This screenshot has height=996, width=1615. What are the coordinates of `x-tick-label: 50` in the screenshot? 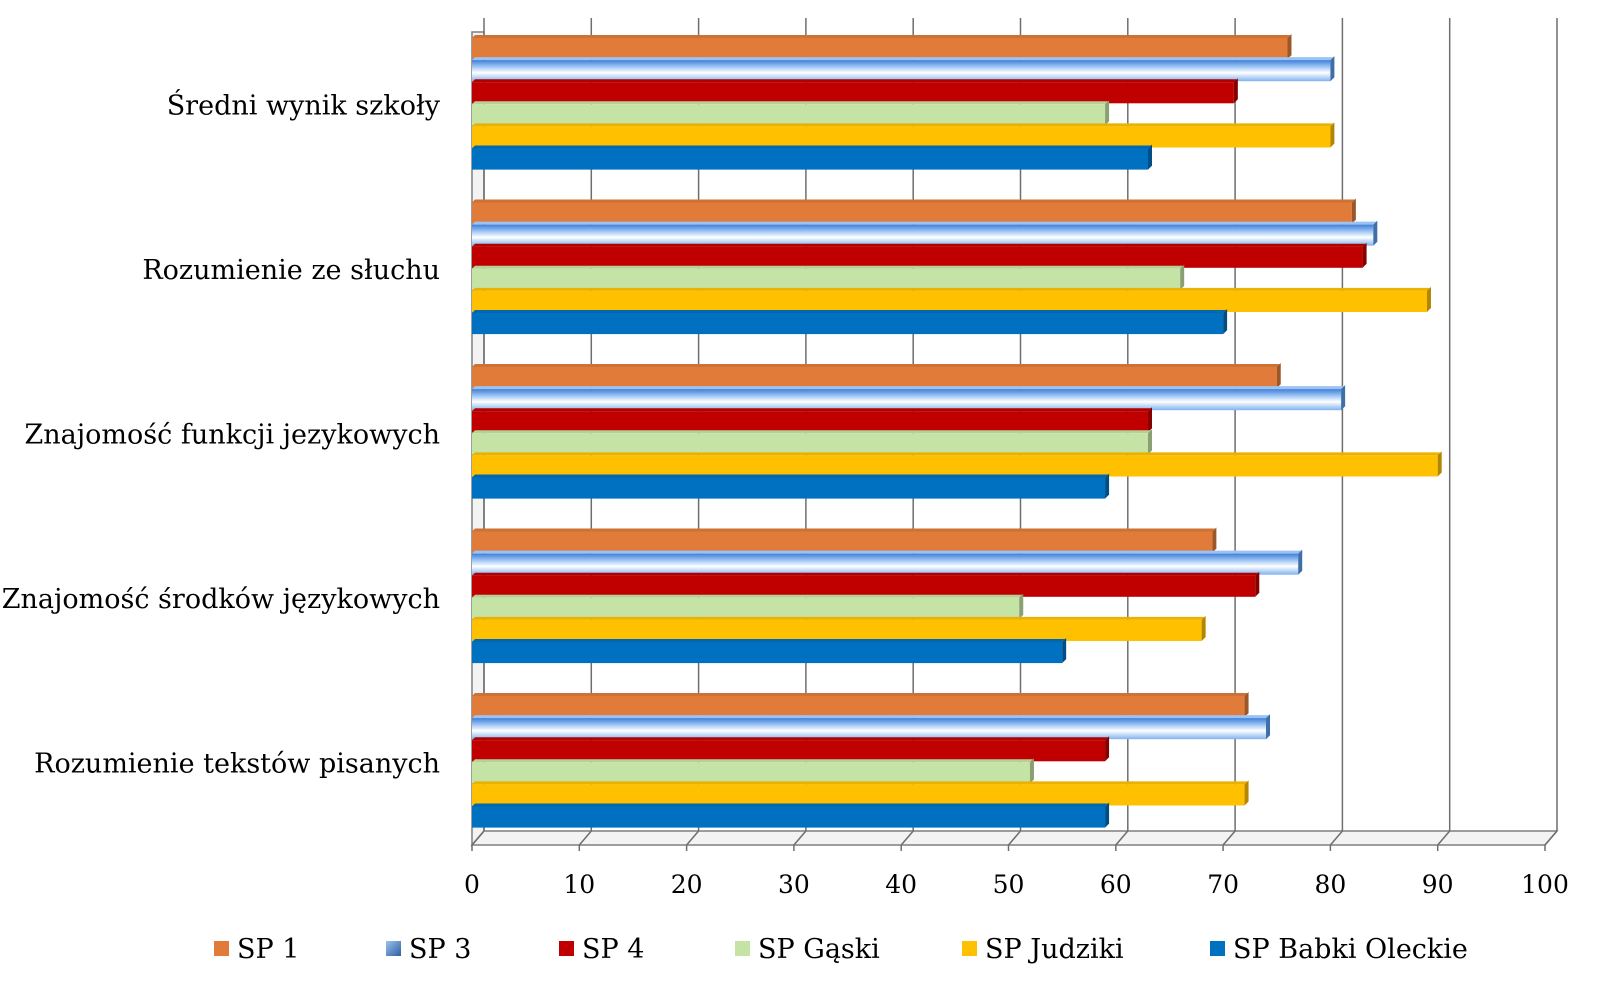 It's located at (1009, 884).